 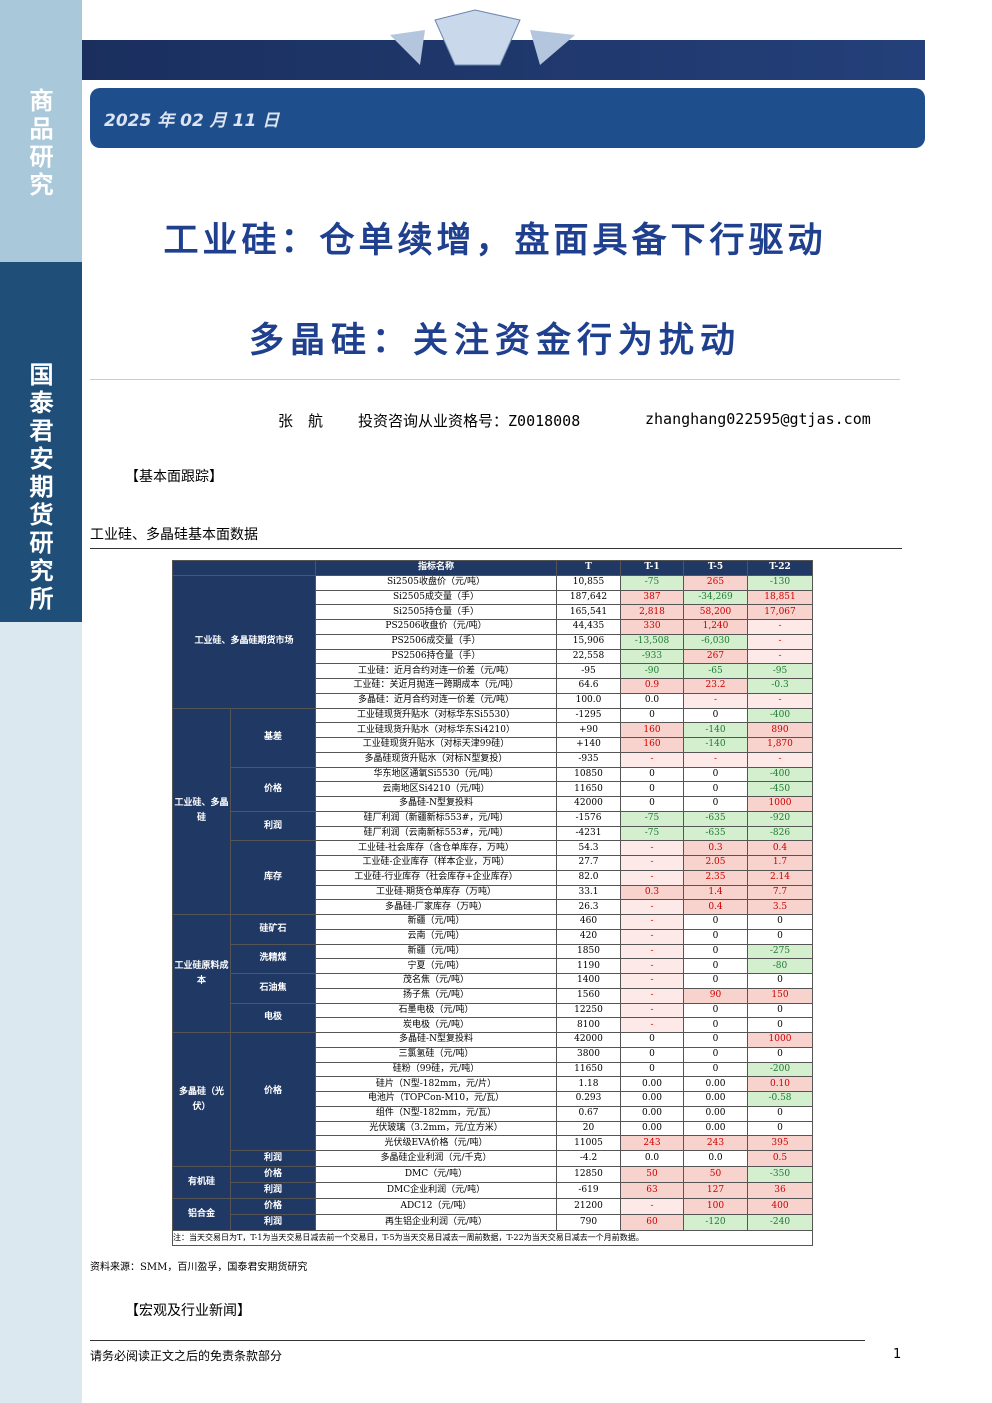 I want to click on indicator-name: DMC企业利润（元/吨）, so click(x=436, y=1190).